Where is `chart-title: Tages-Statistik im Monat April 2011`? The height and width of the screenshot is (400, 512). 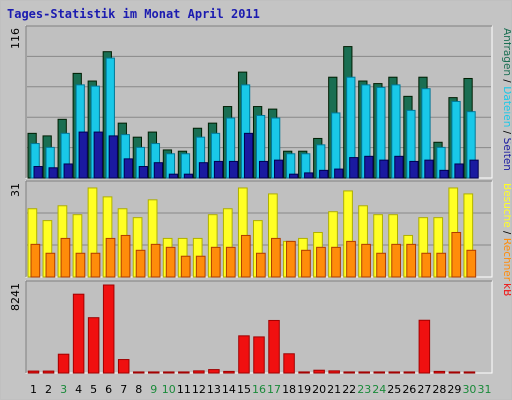
chart-title: Tages-Statistik im Monat April 2011 is located at coordinates (133, 14).